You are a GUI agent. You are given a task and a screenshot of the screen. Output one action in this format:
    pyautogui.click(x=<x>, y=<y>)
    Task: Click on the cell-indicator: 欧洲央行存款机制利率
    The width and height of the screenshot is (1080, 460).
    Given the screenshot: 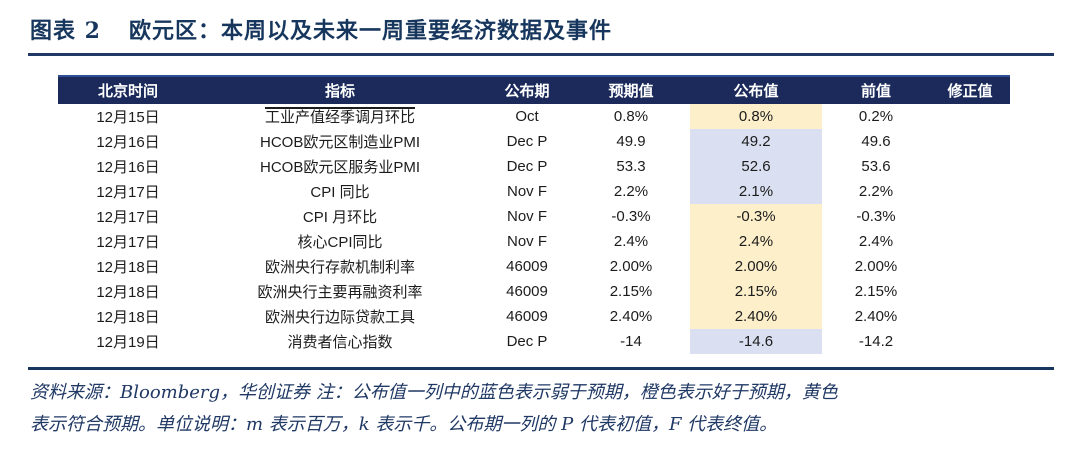 What is the action you would take?
    pyautogui.click(x=339, y=267)
    